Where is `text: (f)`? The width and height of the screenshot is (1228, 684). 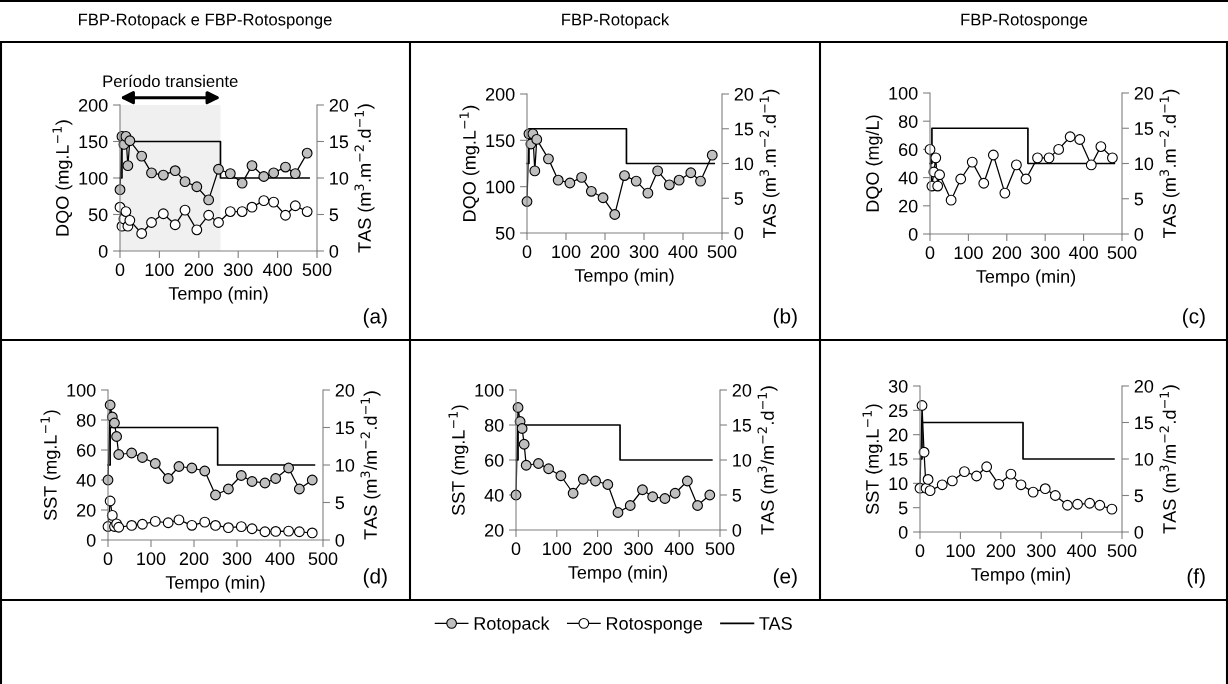 text: (f) is located at coordinates (1196, 578).